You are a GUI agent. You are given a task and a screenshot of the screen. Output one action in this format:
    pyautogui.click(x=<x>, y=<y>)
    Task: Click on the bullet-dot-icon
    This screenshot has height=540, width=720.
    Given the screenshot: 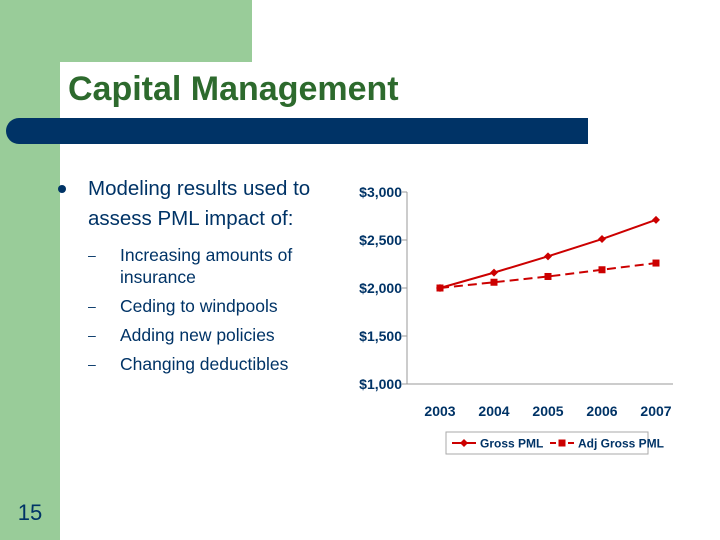 What is the action you would take?
    pyautogui.click(x=62, y=189)
    